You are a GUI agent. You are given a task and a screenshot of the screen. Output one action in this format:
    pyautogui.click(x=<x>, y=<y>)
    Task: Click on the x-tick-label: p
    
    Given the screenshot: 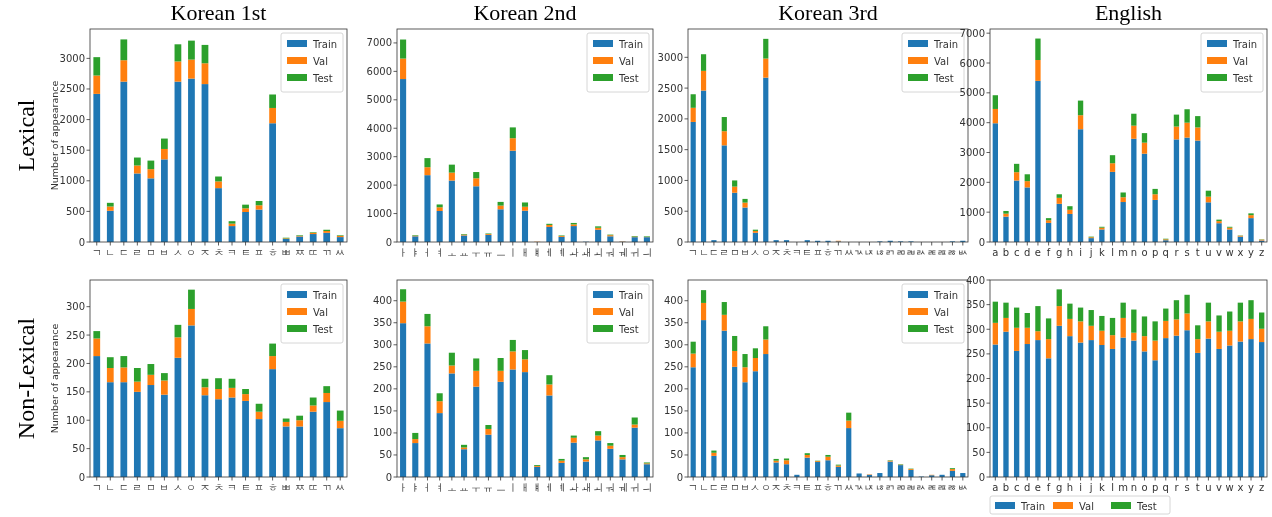 What is the action you would take?
    pyautogui.click(x=1155, y=487)
    